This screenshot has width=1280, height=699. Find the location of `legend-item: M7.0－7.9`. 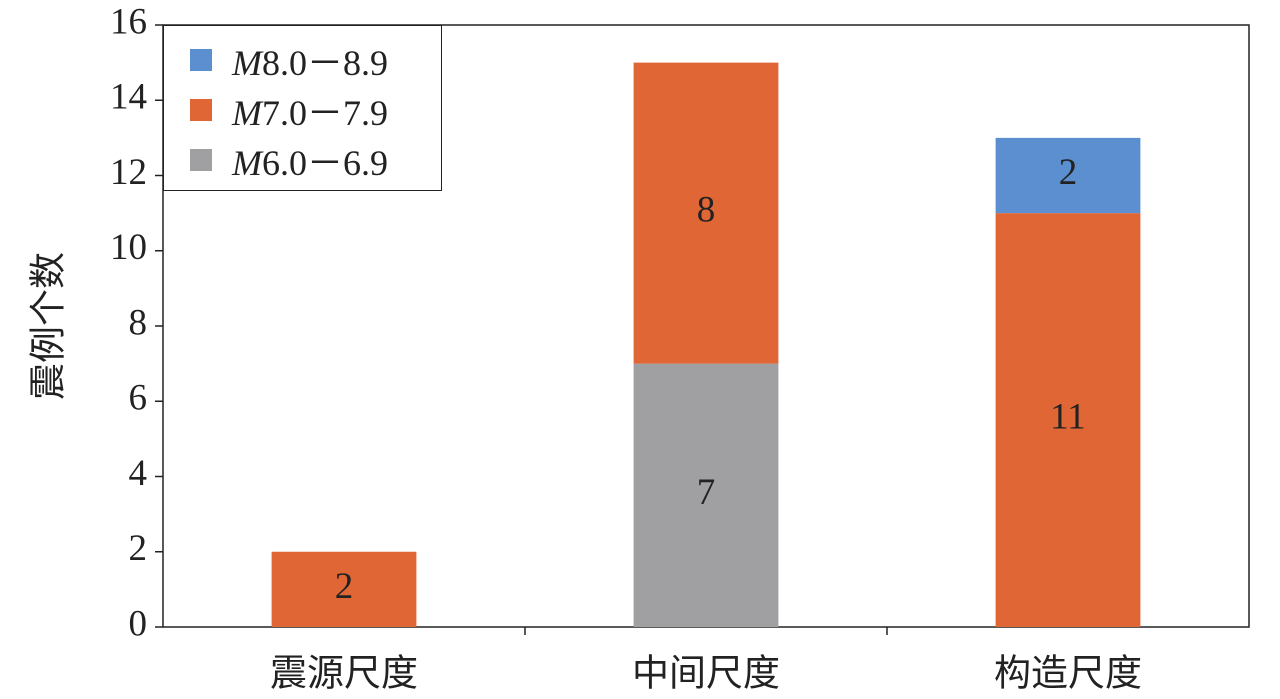

legend-item: M7.0－7.9 is located at coordinates (289, 111).